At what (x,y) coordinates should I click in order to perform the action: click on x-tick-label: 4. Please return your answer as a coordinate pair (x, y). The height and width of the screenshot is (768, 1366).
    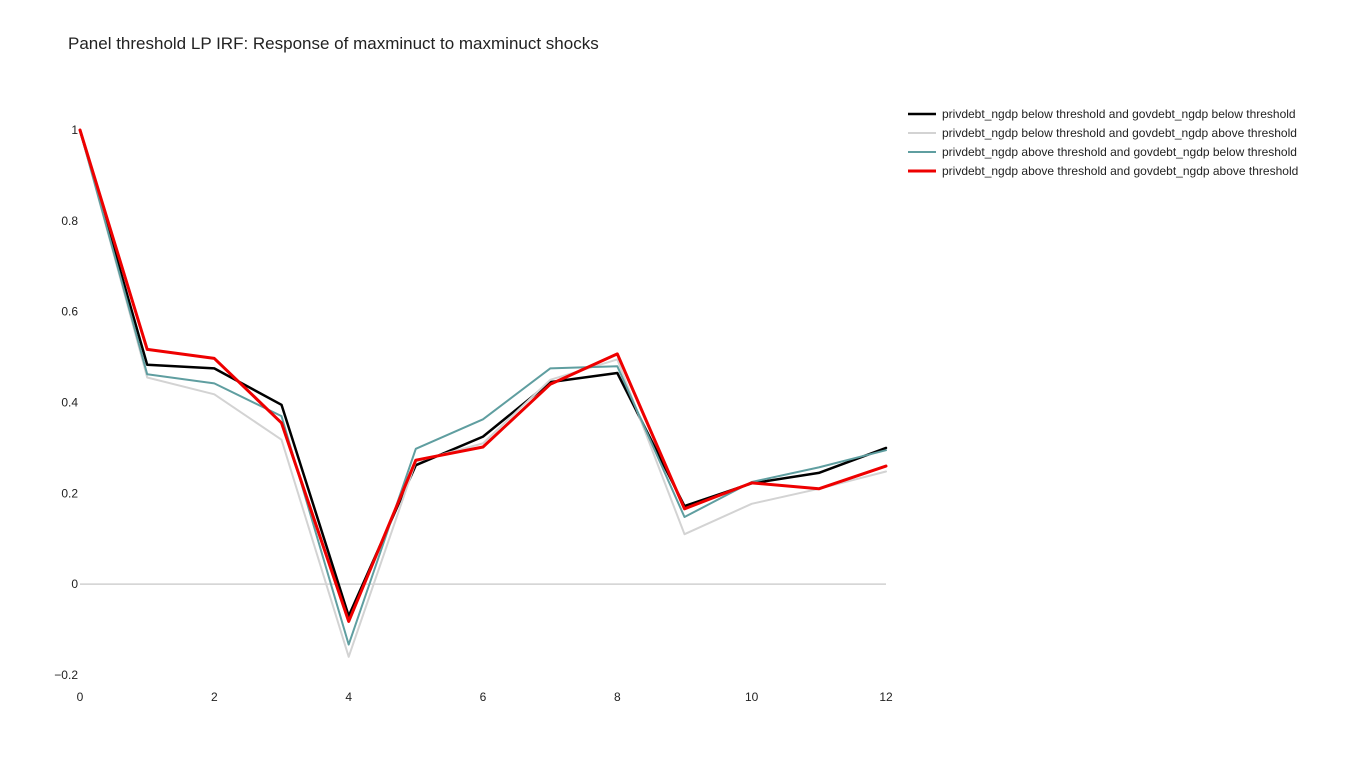
    Looking at the image, I should click on (348, 697).